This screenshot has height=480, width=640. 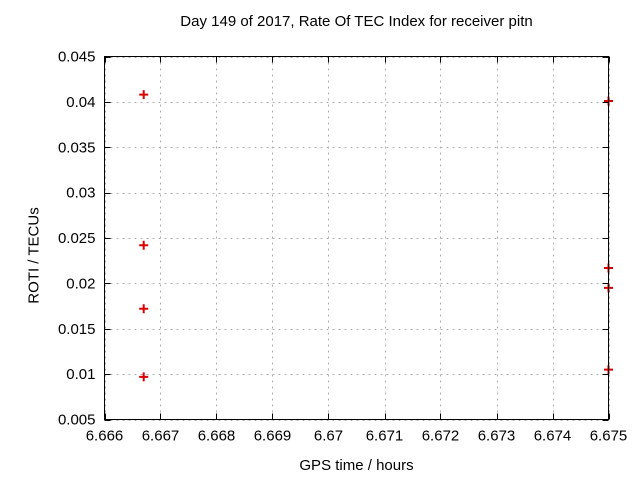 I want to click on x-tick-label: 6.671, so click(x=385, y=436).